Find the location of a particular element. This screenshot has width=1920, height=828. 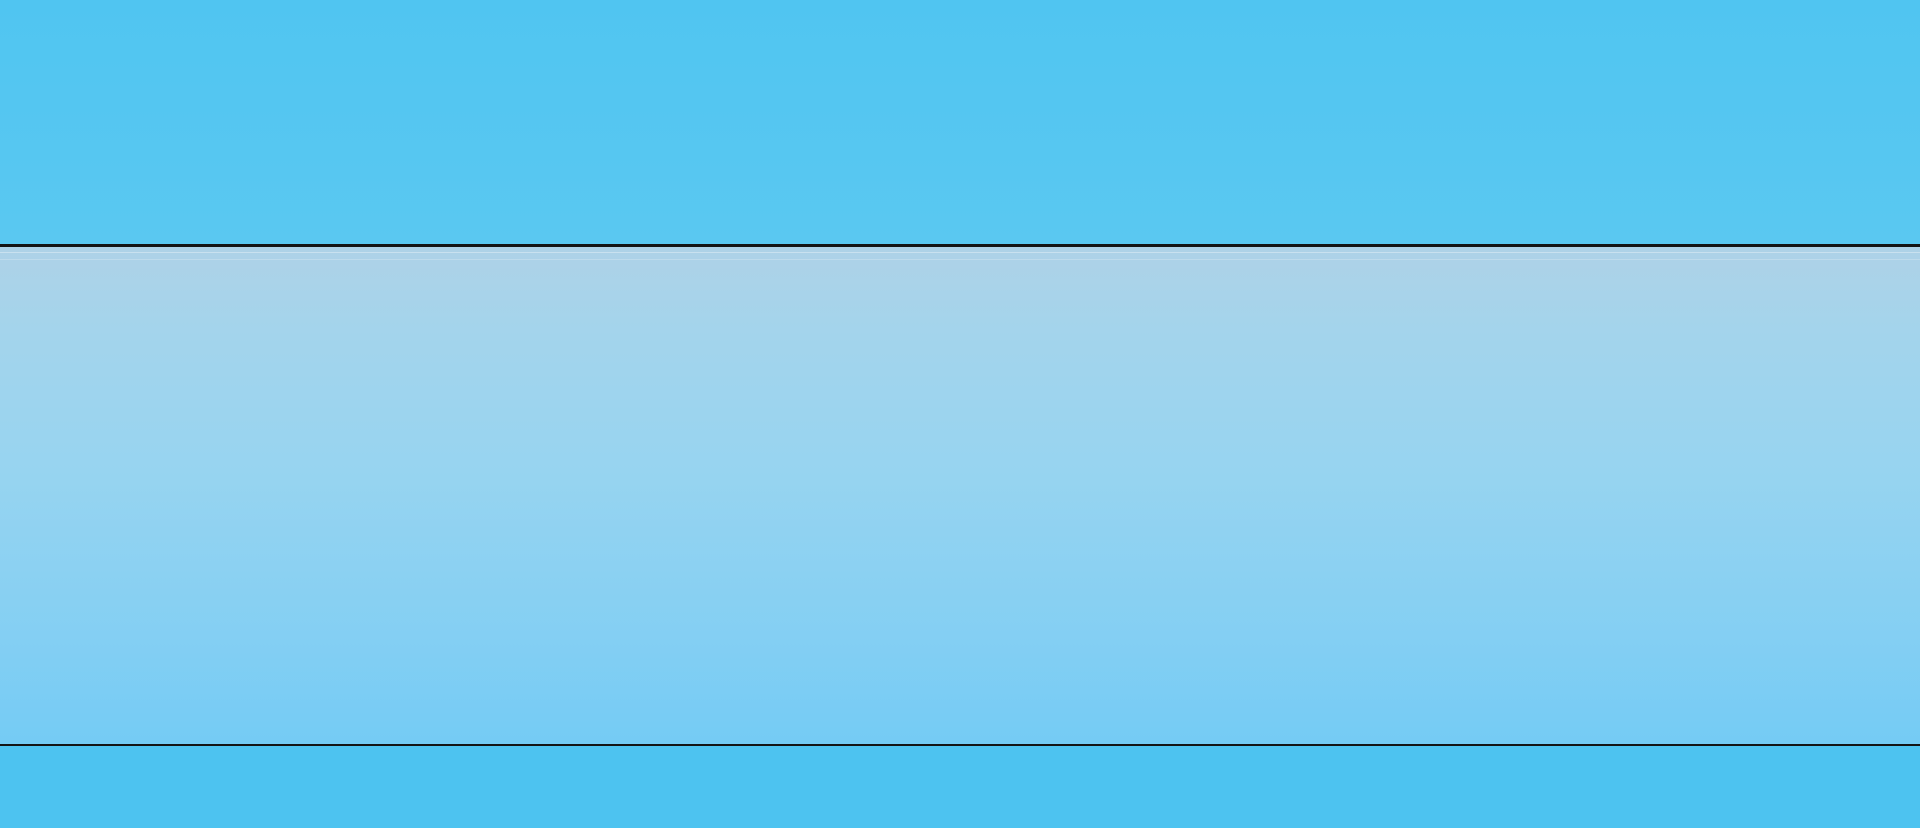

bottom-strip-background is located at coordinates (960, 786).